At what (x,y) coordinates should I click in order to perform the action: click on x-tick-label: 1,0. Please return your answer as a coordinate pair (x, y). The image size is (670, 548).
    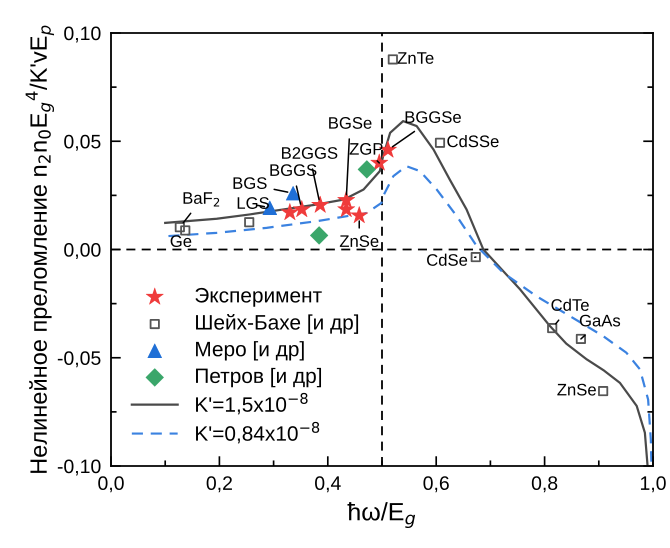
    Looking at the image, I should click on (653, 484).